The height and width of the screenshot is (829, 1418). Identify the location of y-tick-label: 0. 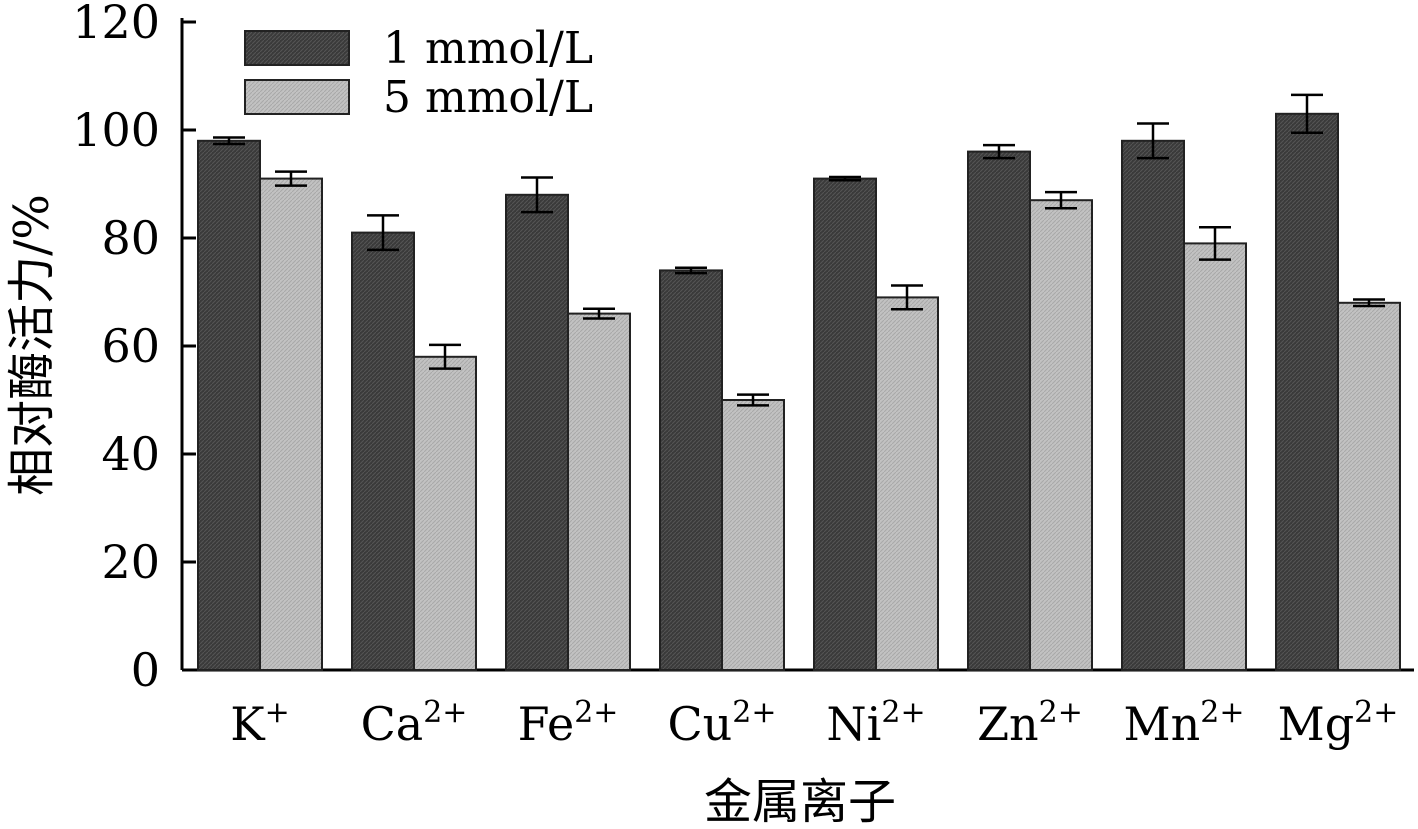
(145, 670).